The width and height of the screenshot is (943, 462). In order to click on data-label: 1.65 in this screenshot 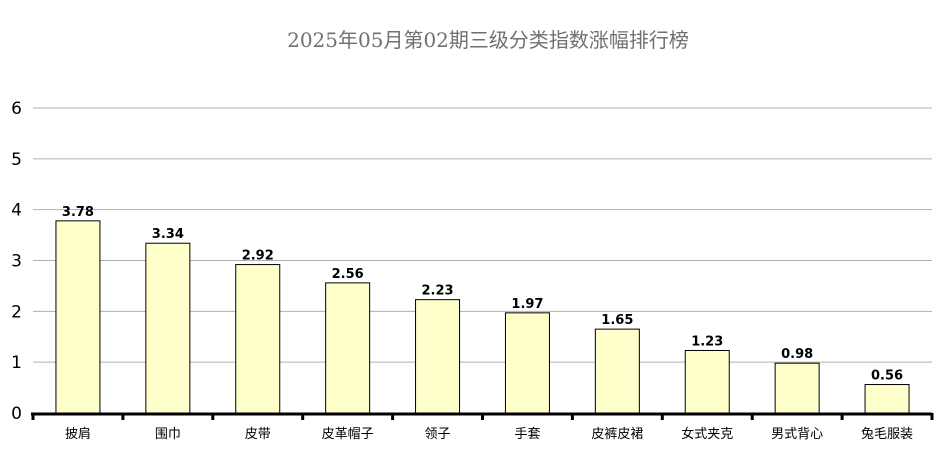, I will do `click(617, 320)`.